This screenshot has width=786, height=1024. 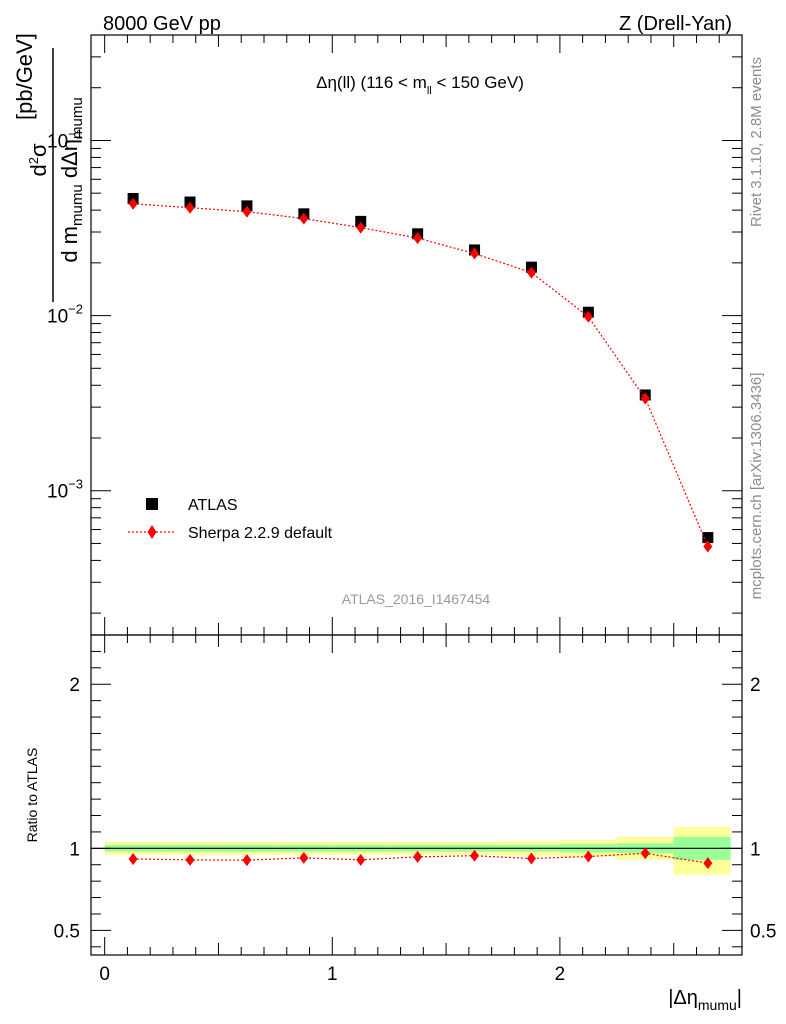 I want to click on ytick-label-main-0: 10⁻¹, so click(x=65, y=139).